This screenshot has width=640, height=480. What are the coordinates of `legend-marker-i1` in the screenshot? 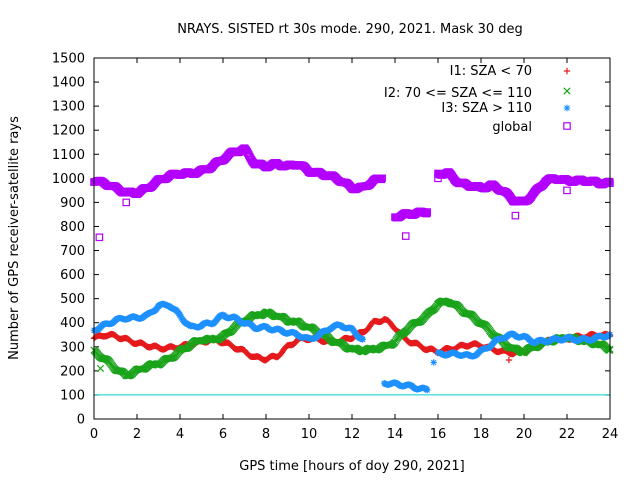 It's located at (567, 71).